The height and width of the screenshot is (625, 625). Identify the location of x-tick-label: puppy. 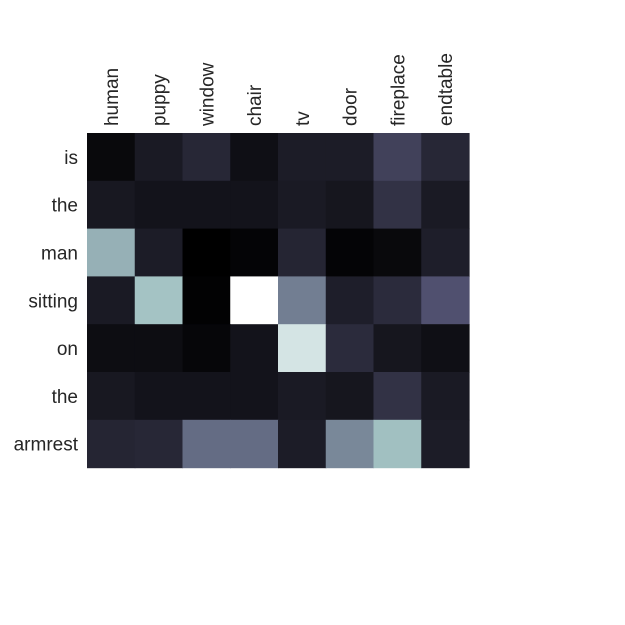
(160, 100).